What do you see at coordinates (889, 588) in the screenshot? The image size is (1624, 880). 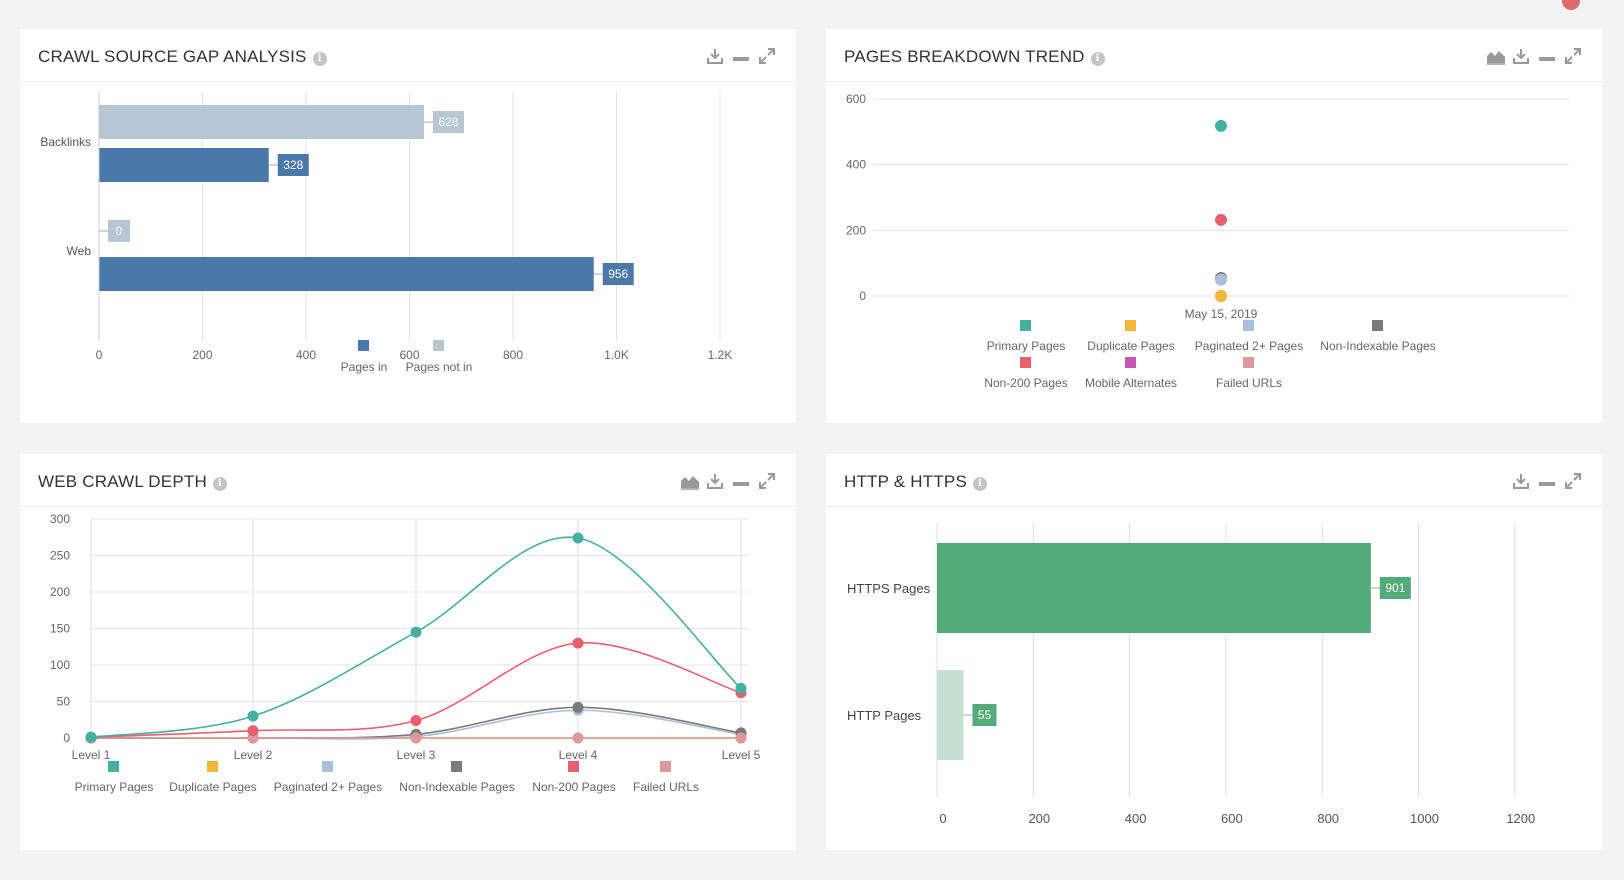 I see `category-label: HTTPS Pages` at bounding box center [889, 588].